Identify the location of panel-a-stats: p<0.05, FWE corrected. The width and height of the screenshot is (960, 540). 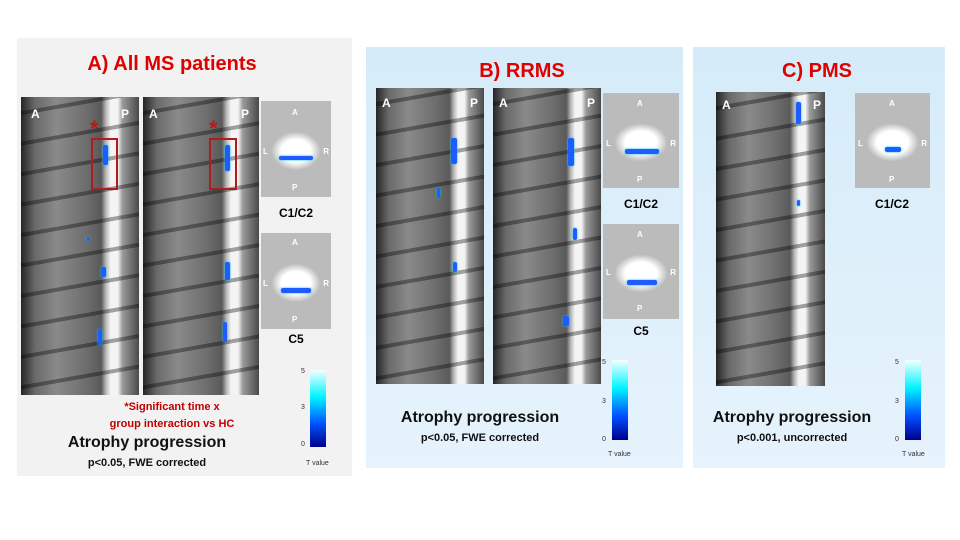
(147, 463).